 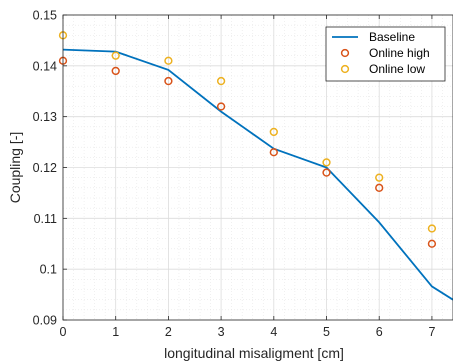 I want to click on y-tick-label: 0.1, so click(x=48, y=270).